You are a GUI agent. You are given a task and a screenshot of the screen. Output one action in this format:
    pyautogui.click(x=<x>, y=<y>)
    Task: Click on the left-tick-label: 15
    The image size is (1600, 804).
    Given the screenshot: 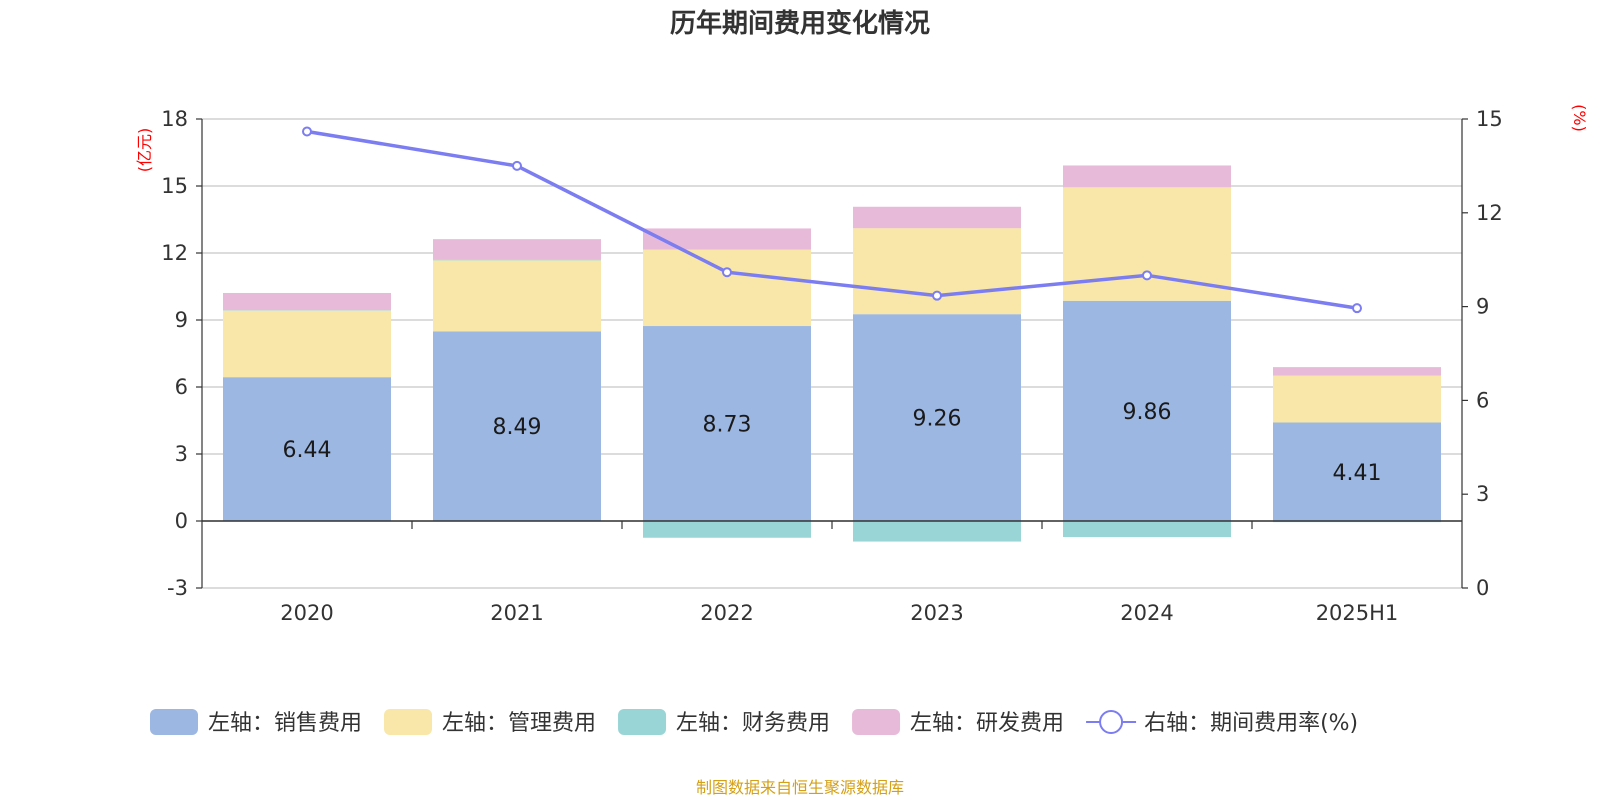 What is the action you would take?
    pyautogui.click(x=174, y=186)
    